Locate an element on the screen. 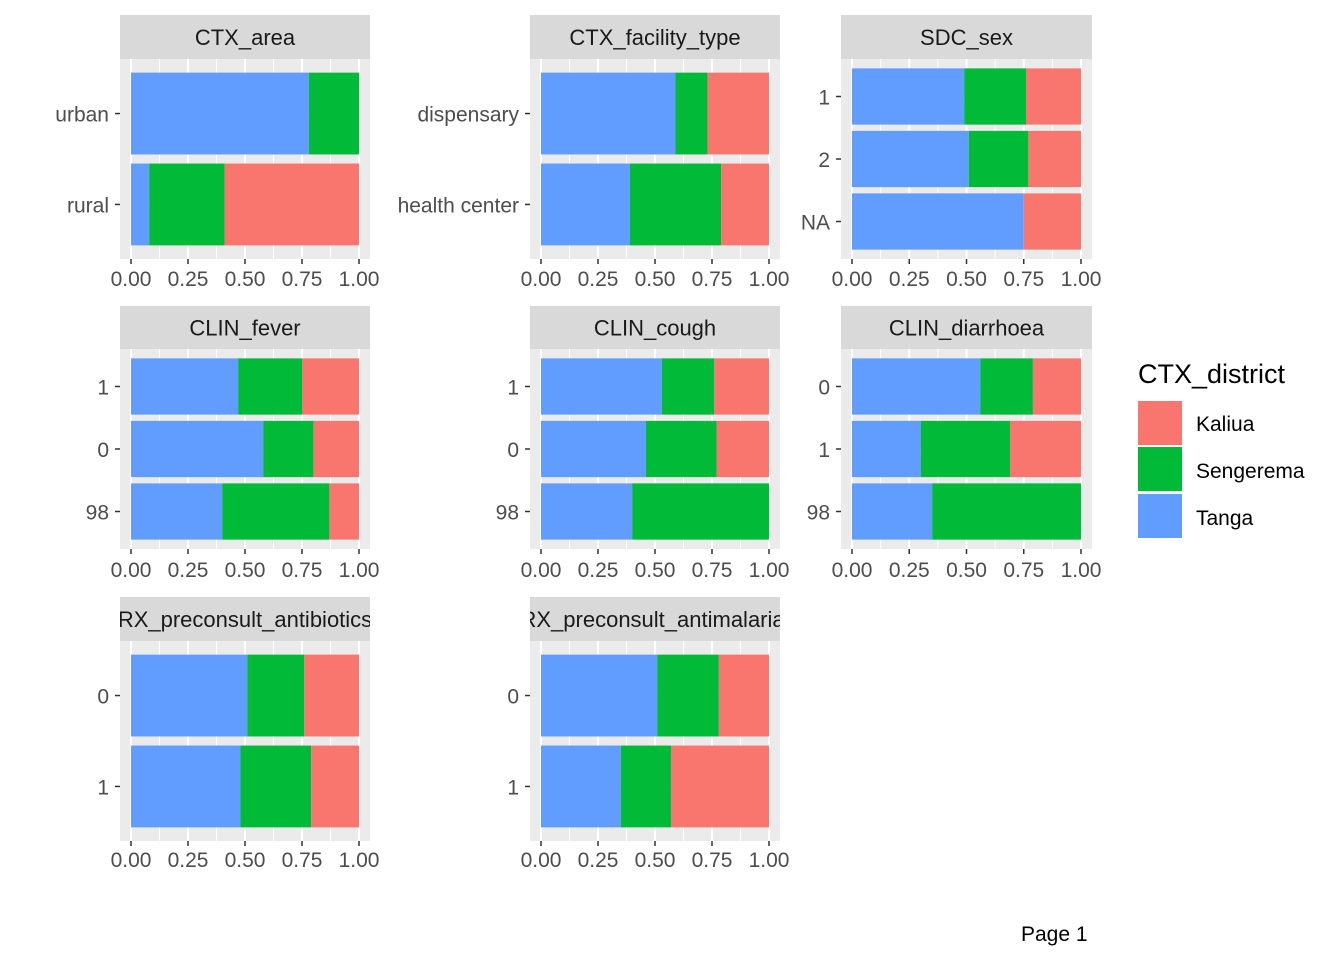 The height and width of the screenshot is (960, 1344). legend: CTX_district Kaliua Sengerema Tanga is located at coordinates (1221, 448).